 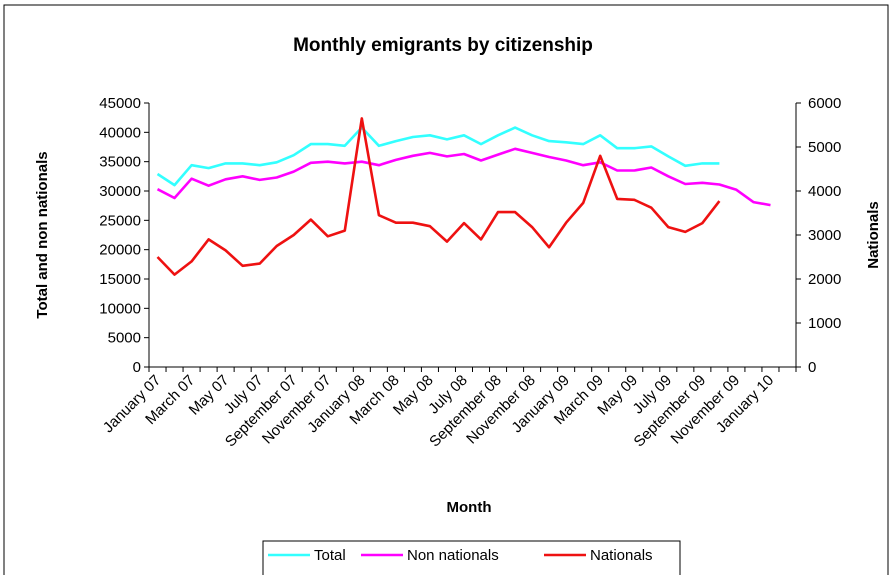 What do you see at coordinates (330, 555) in the screenshot?
I see `legend-label-total: Total` at bounding box center [330, 555].